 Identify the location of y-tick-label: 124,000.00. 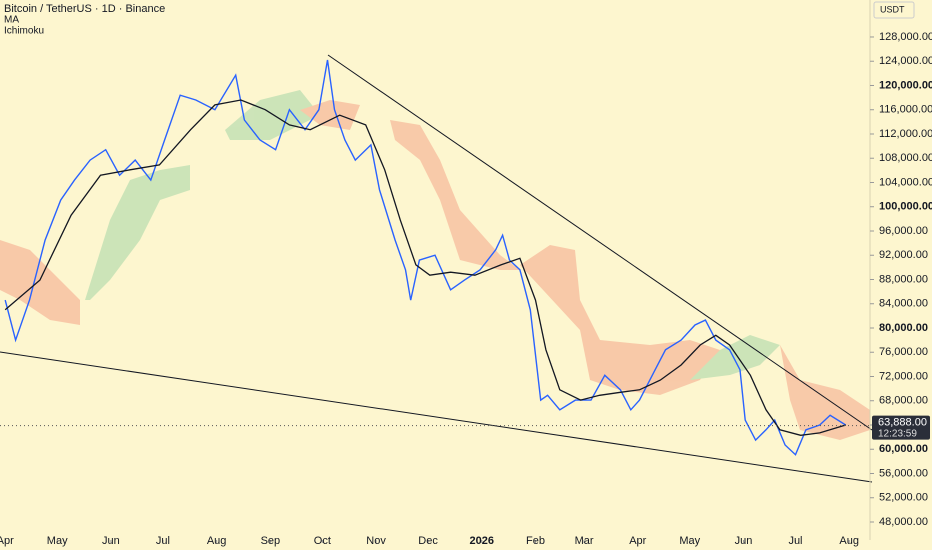
(905, 61).